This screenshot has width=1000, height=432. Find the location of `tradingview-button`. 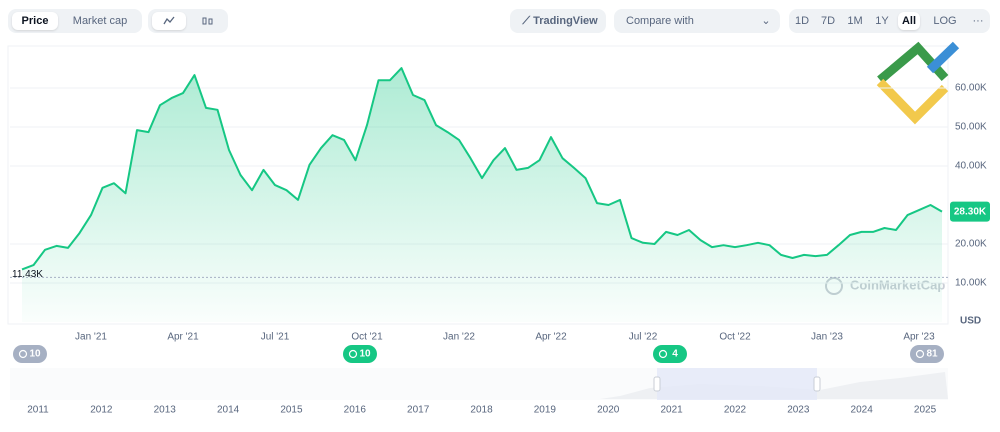

tradingview-button is located at coordinates (558, 21).